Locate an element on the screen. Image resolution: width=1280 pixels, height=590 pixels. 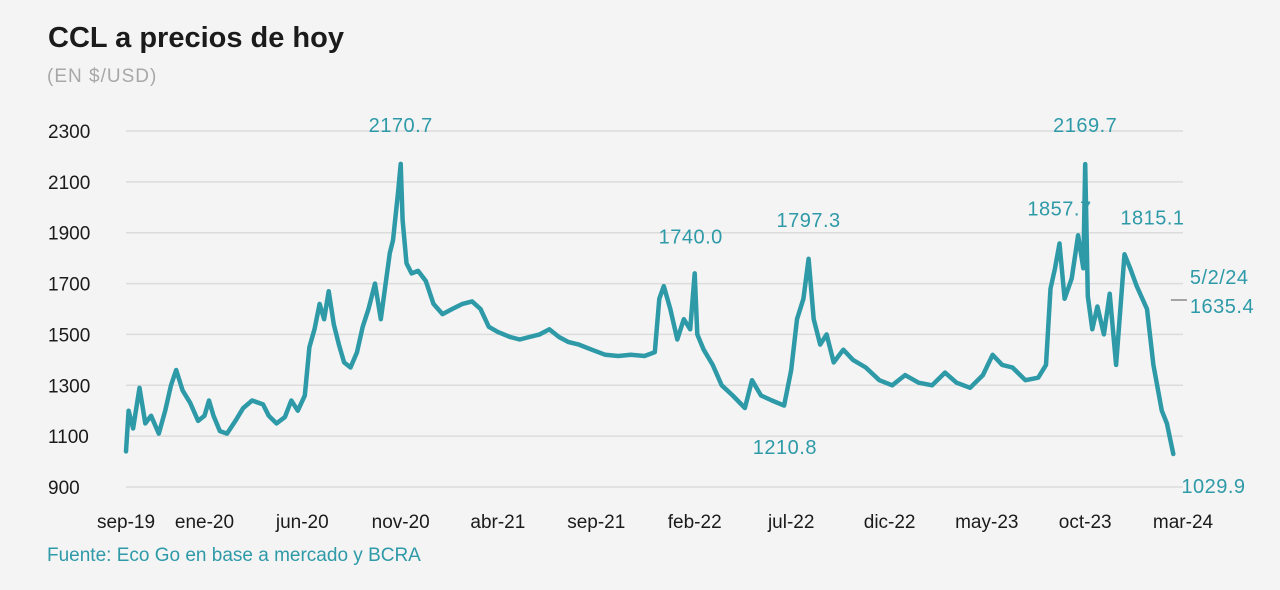
annotation-label: 1815.1 is located at coordinates (1152, 218).